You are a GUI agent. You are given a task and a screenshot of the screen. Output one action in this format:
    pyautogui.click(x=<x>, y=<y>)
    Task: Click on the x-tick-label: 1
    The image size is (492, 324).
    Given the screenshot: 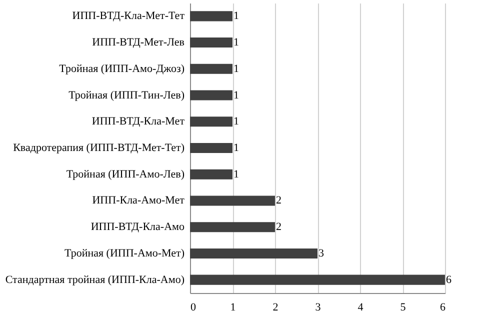 What is the action you would take?
    pyautogui.click(x=233, y=308)
    